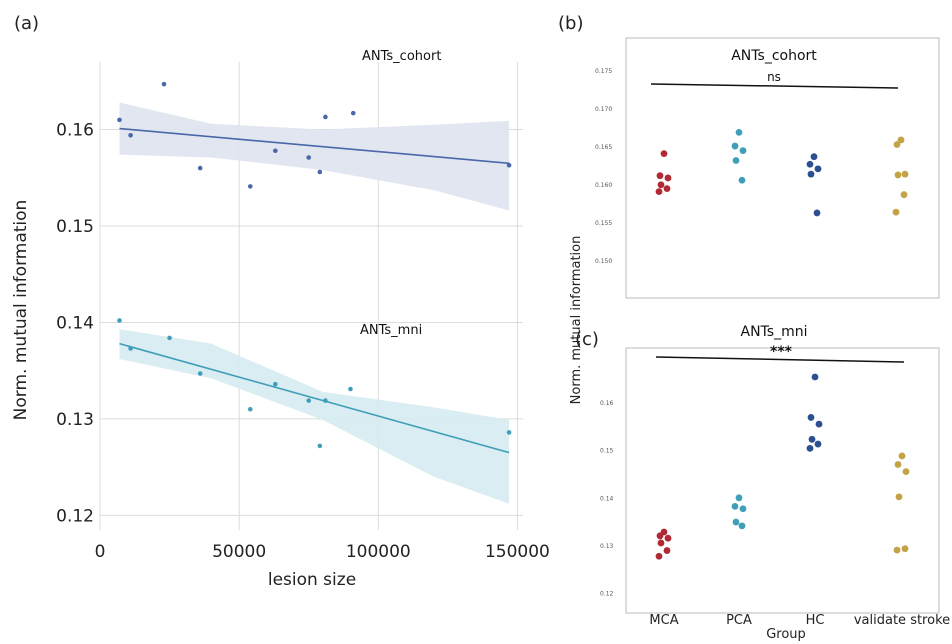 This screenshot has height=644, width=952. Describe the element at coordinates (799, 620) in the screenshot. I see `panel-c-x-tick-labels: MCA PCA HC validate stroke` at that location.